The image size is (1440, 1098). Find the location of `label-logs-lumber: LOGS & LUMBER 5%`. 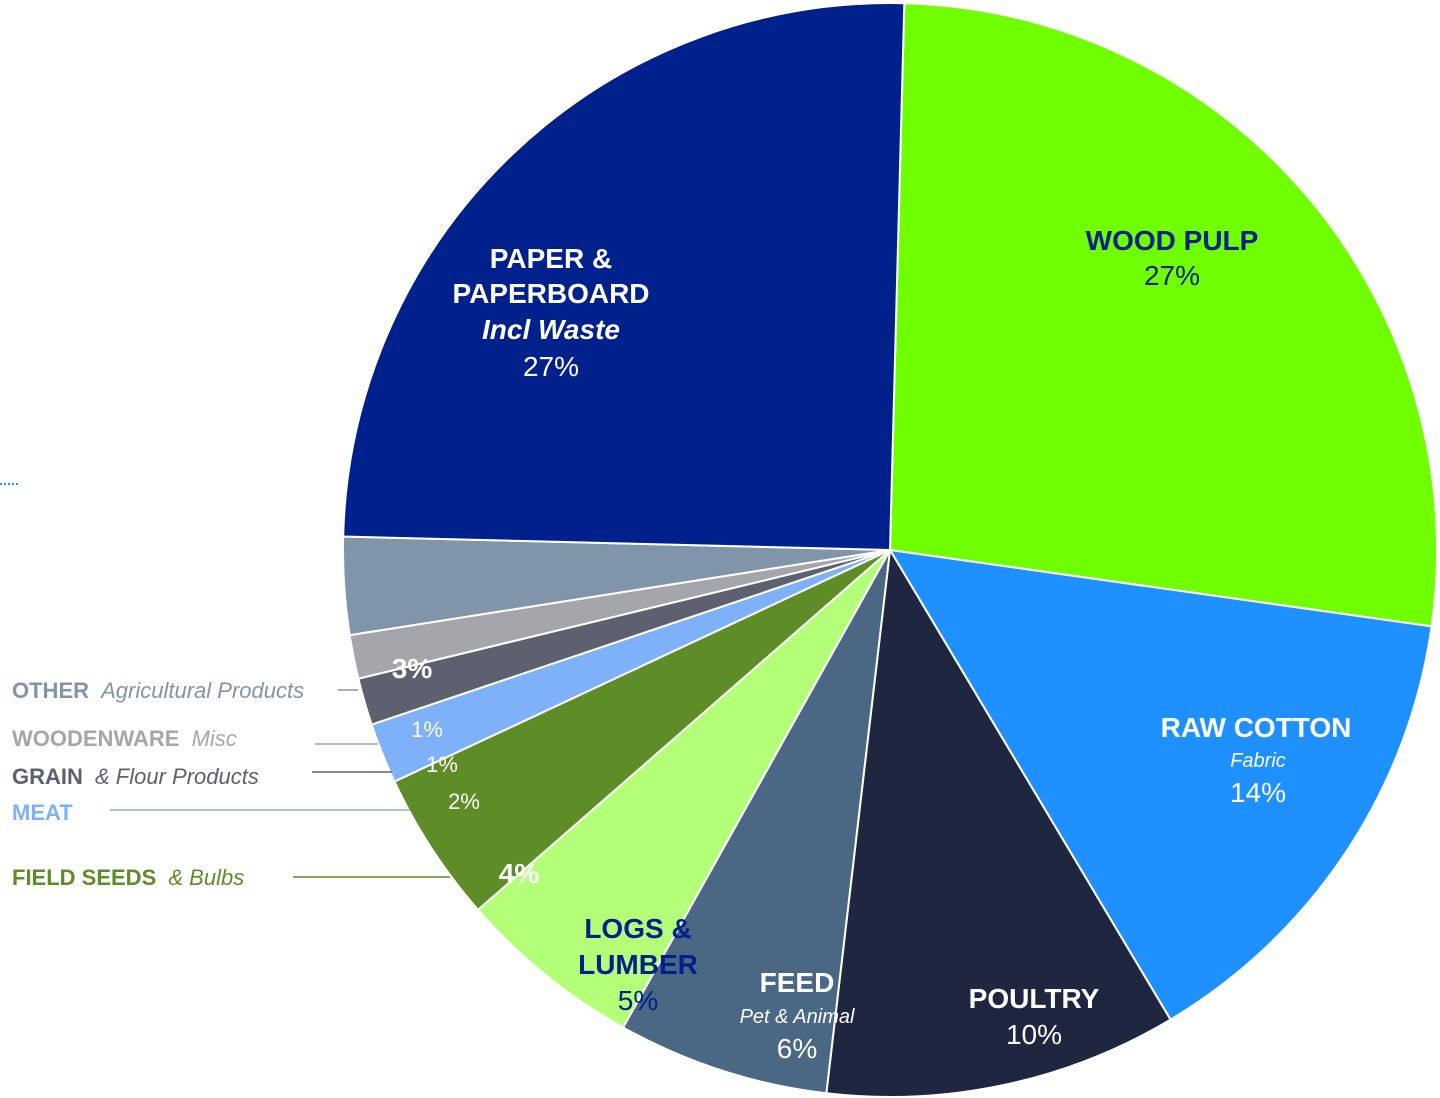

label-logs-lumber: LOGS & LUMBER 5% is located at coordinates (638, 964).